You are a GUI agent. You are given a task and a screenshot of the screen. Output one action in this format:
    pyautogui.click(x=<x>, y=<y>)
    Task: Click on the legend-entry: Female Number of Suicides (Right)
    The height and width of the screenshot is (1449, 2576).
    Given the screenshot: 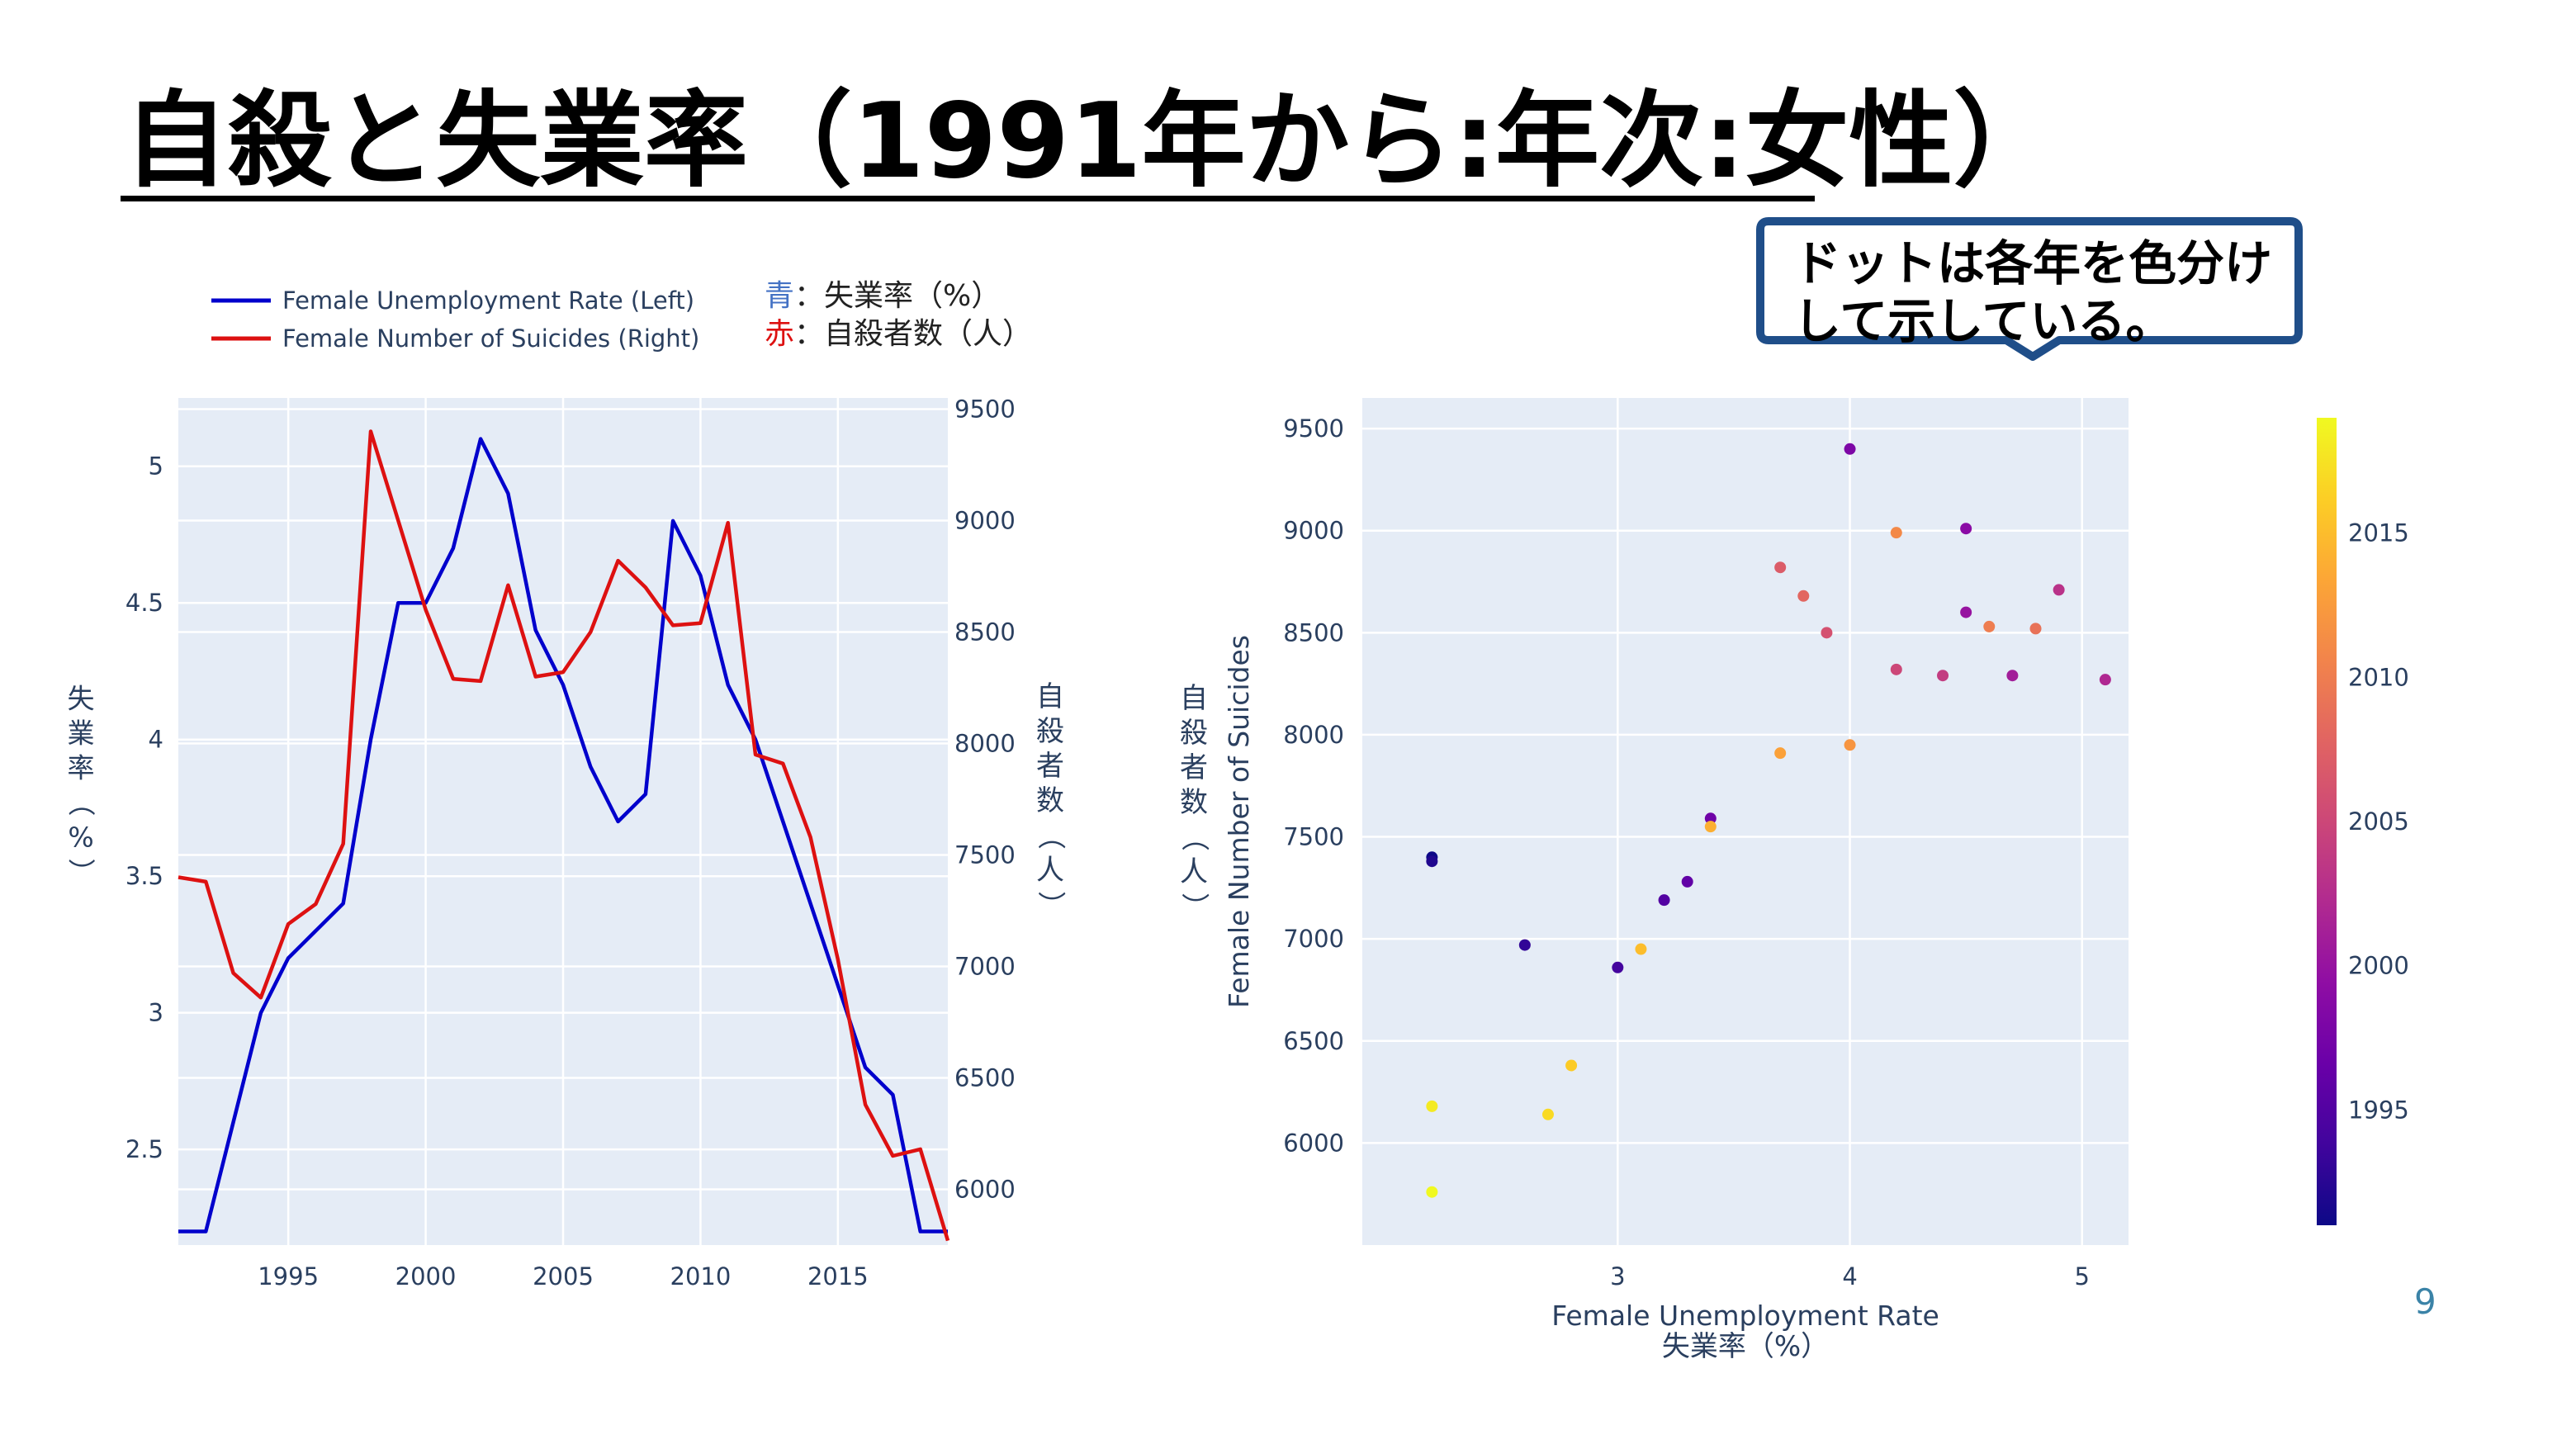 What is the action you would take?
    pyautogui.click(x=490, y=338)
    